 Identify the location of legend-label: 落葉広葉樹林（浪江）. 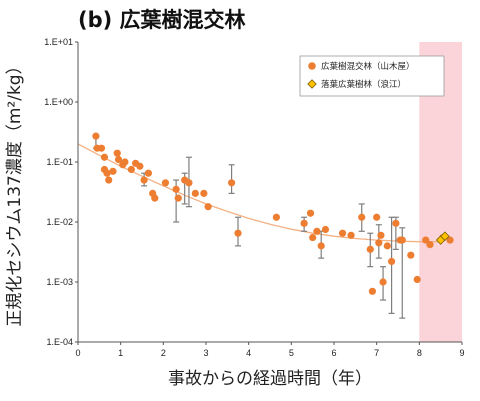
(363, 84).